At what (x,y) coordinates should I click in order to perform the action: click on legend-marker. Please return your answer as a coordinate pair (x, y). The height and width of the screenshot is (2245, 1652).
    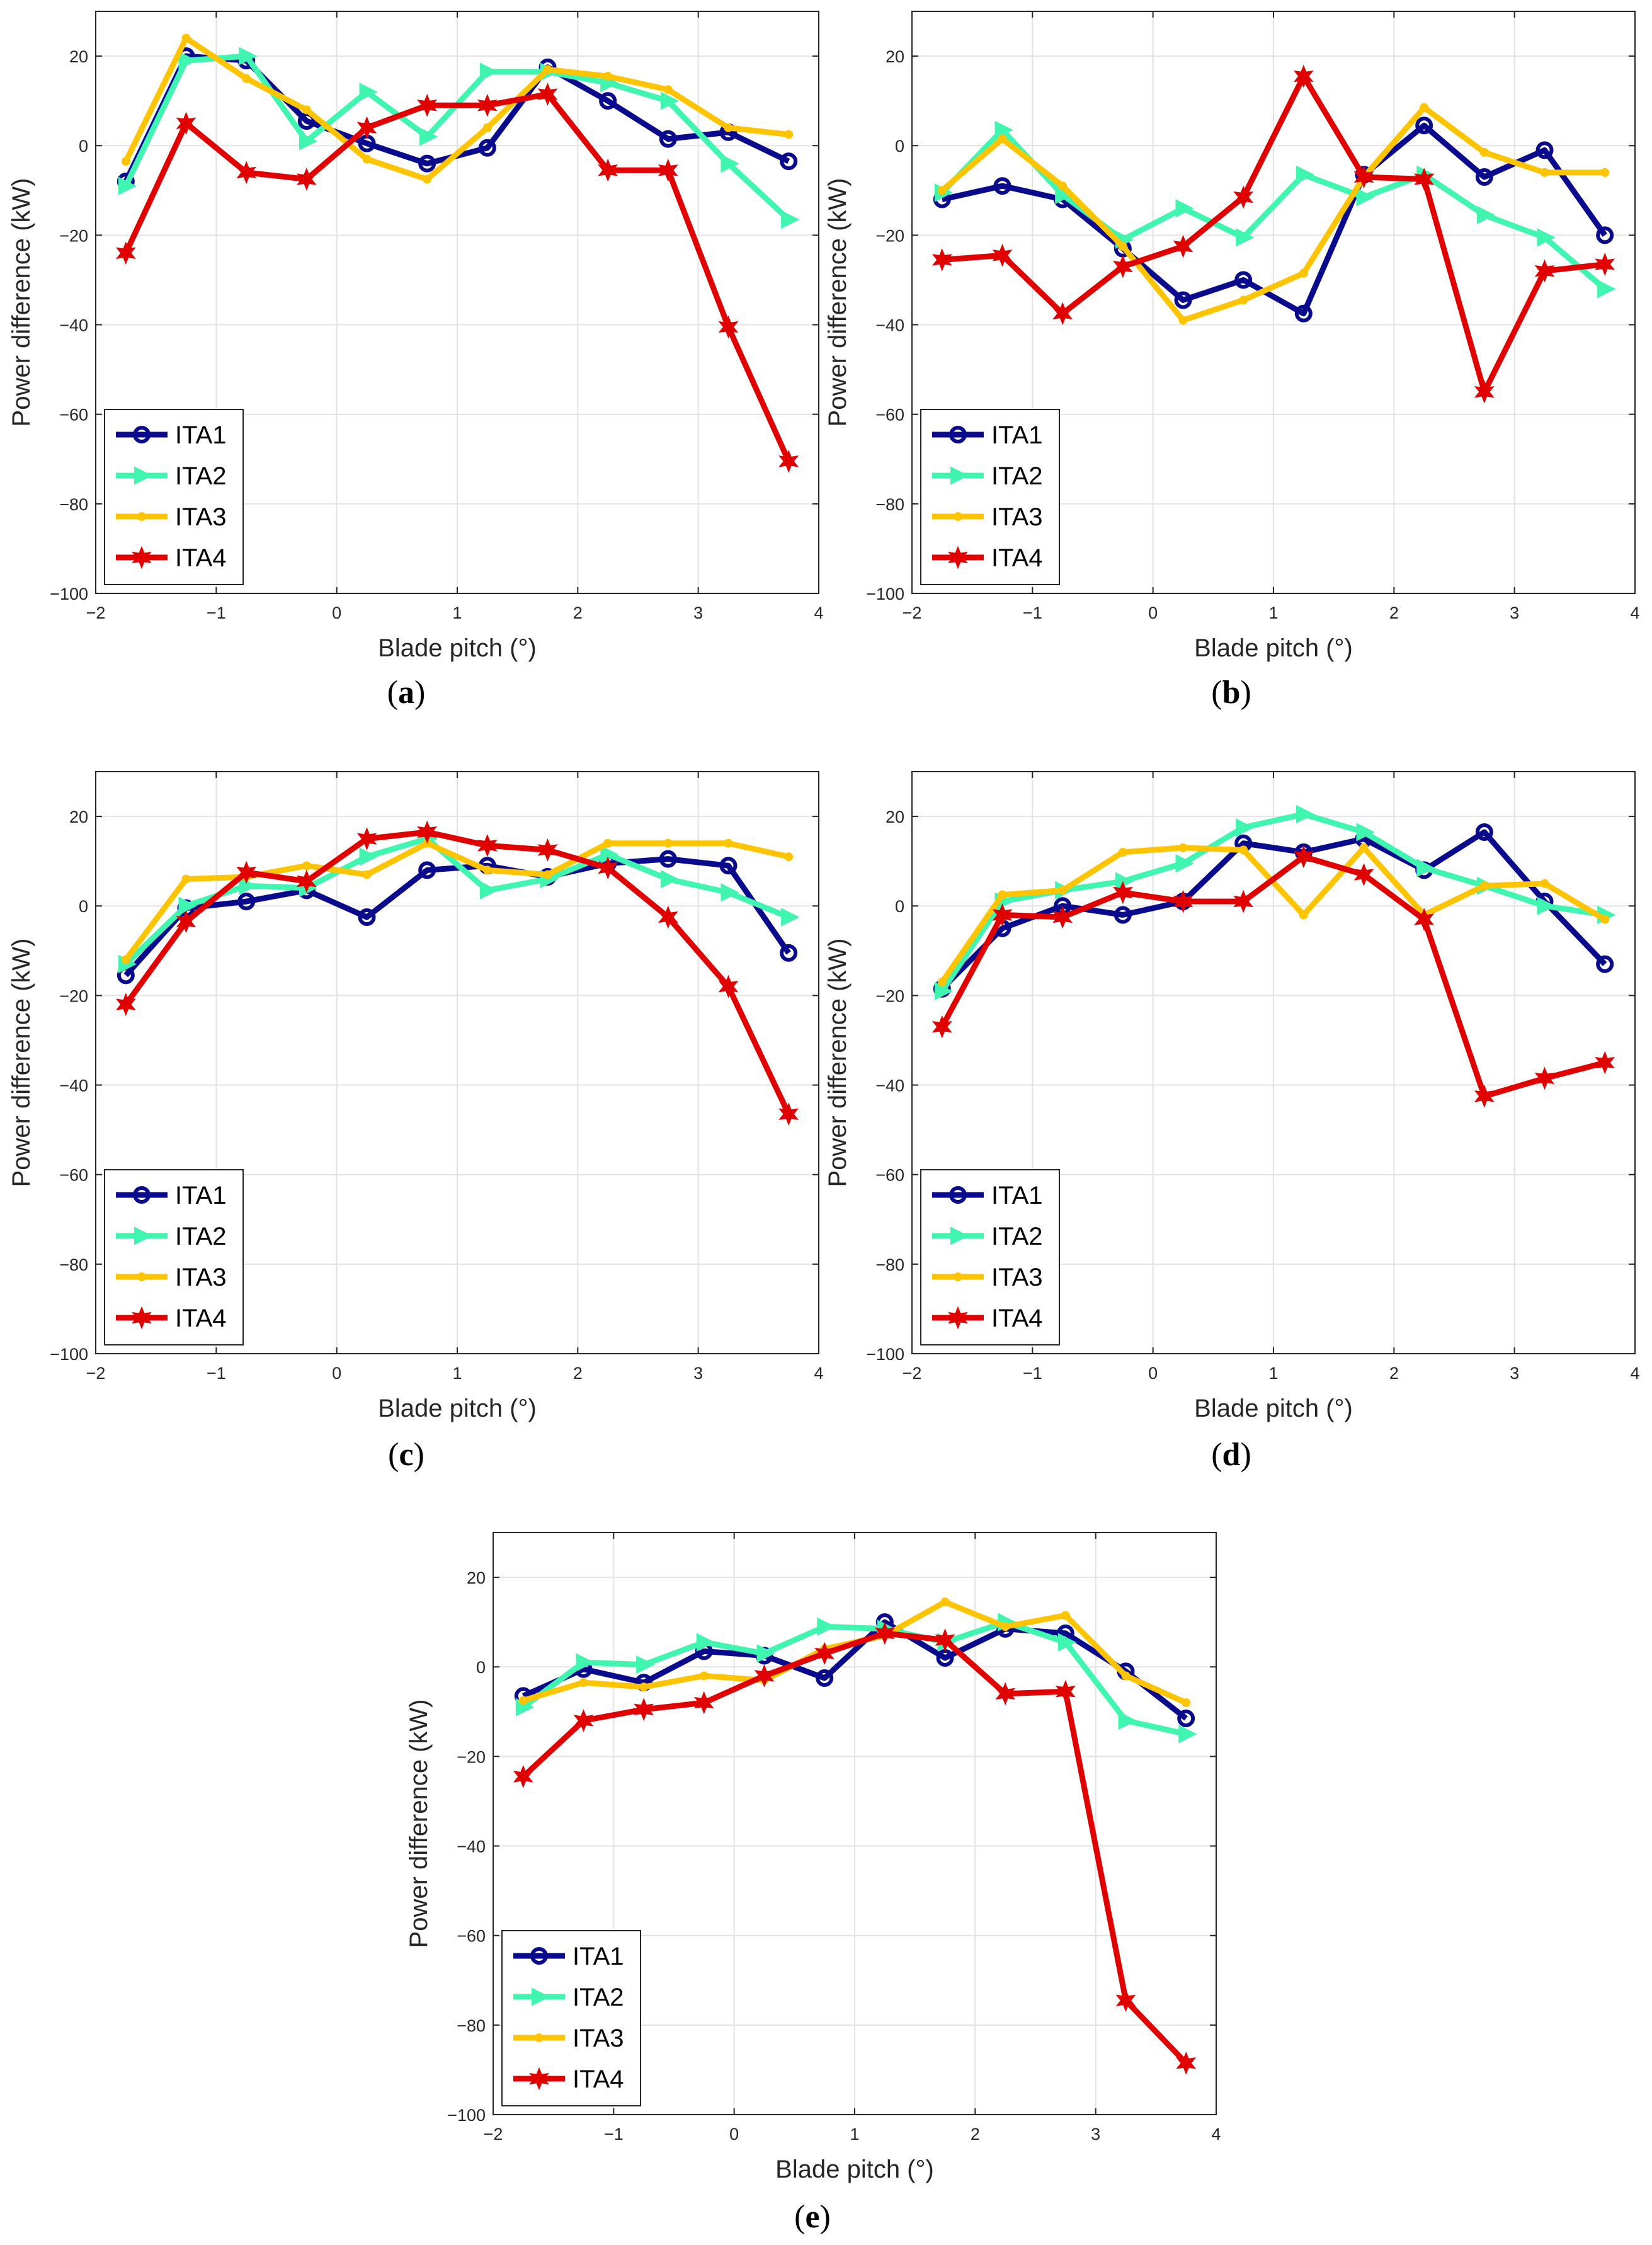
    Looking at the image, I should click on (958, 1276).